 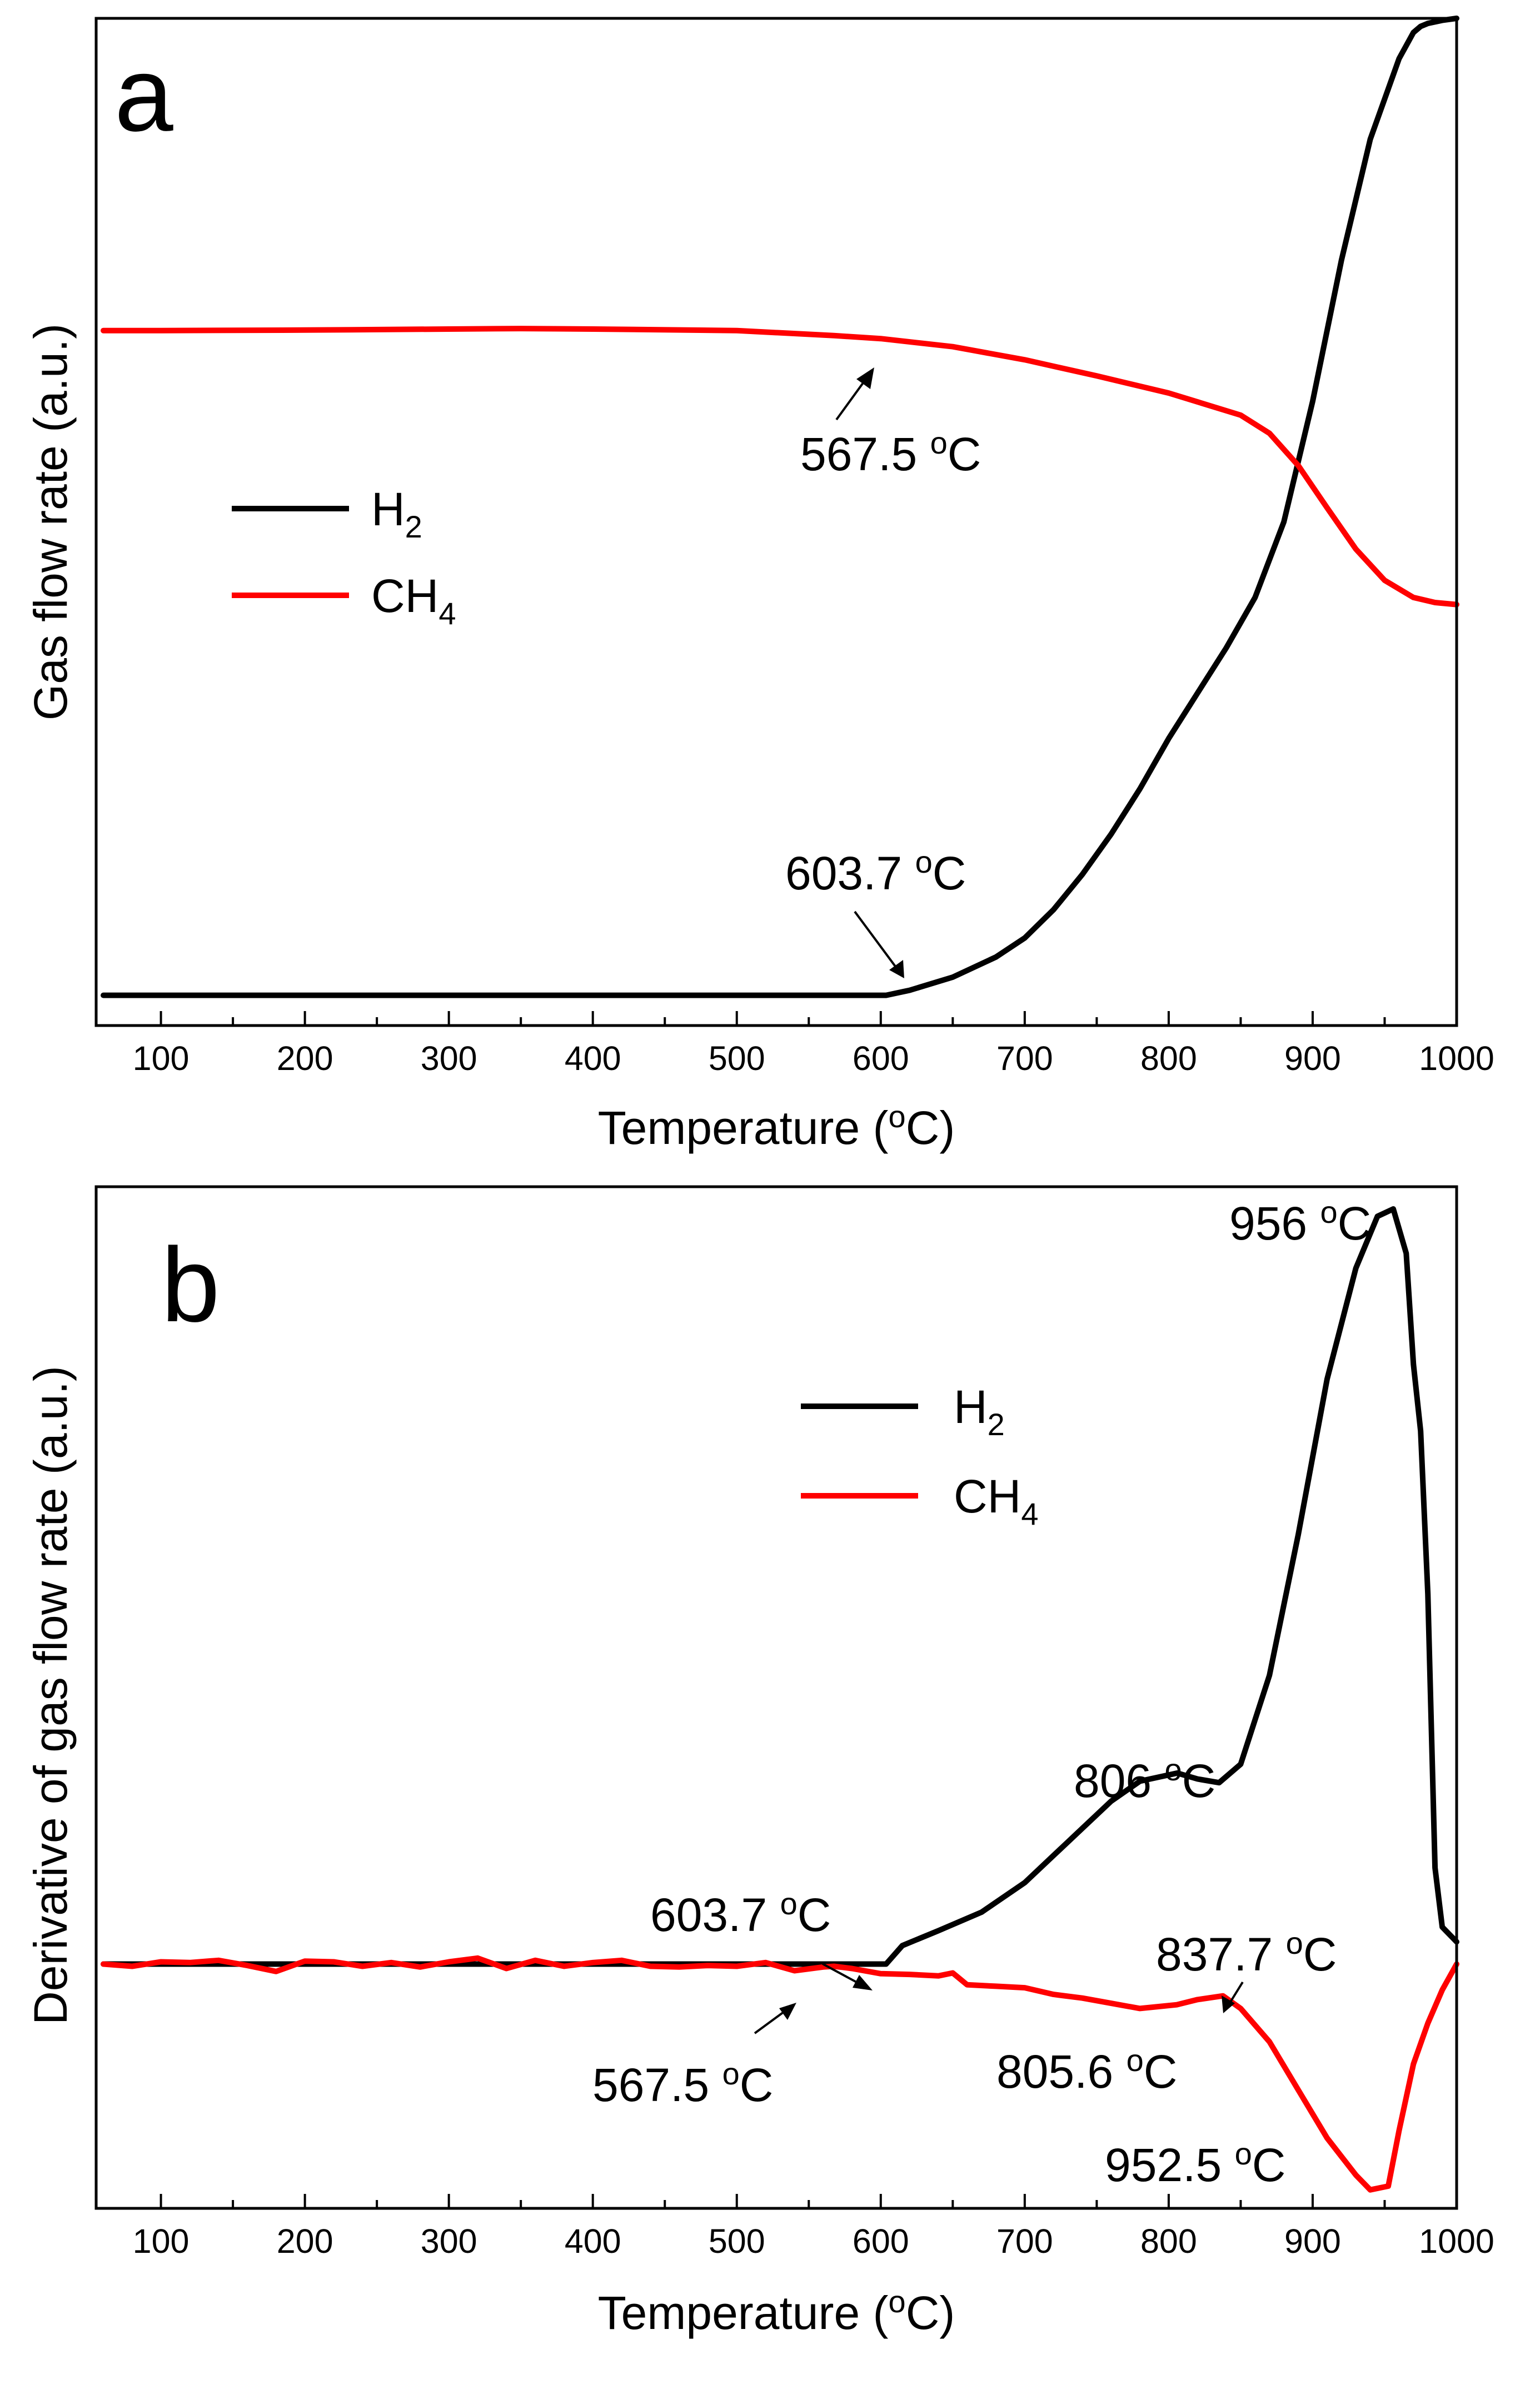 What do you see at coordinates (1312, 2241) in the screenshot?
I see `panel-b-x-tick-label-900: 900` at bounding box center [1312, 2241].